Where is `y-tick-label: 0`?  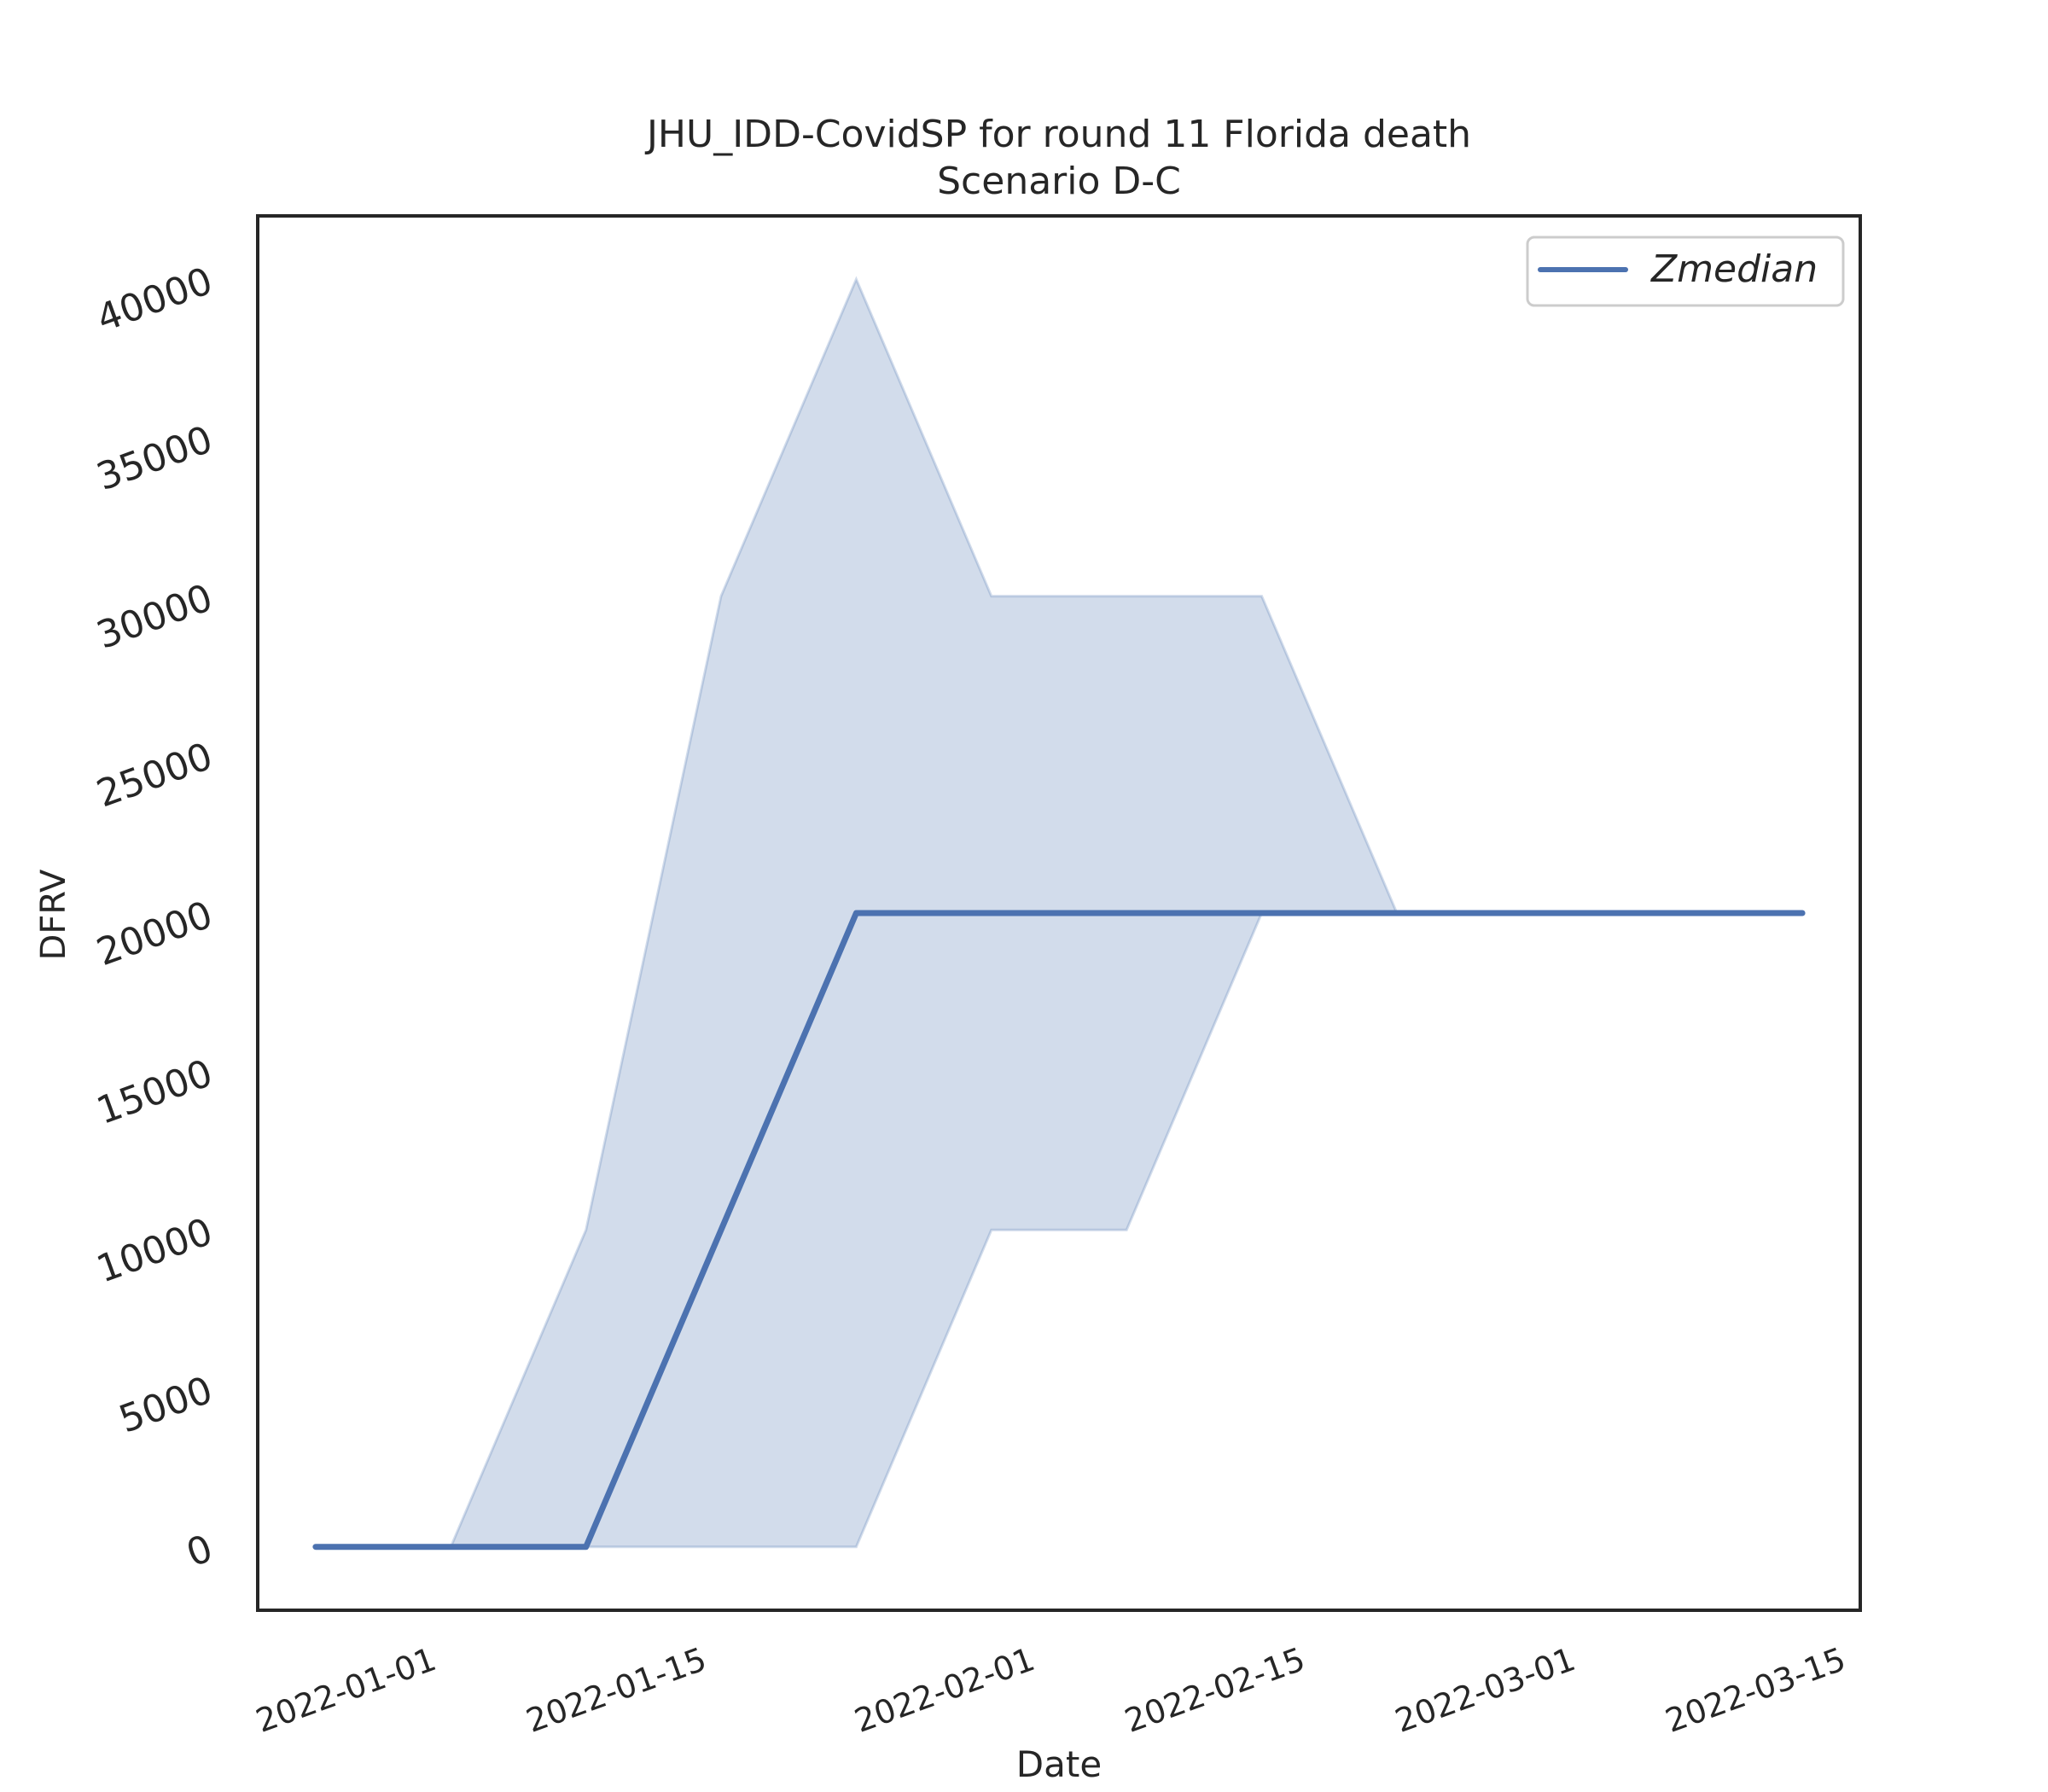
y-tick-label: 0 is located at coordinates (199, 1551).